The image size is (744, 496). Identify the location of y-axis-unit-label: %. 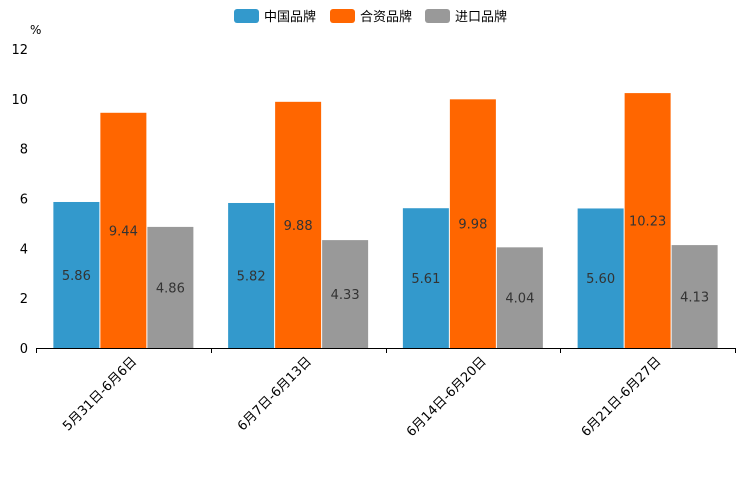
(35, 30).